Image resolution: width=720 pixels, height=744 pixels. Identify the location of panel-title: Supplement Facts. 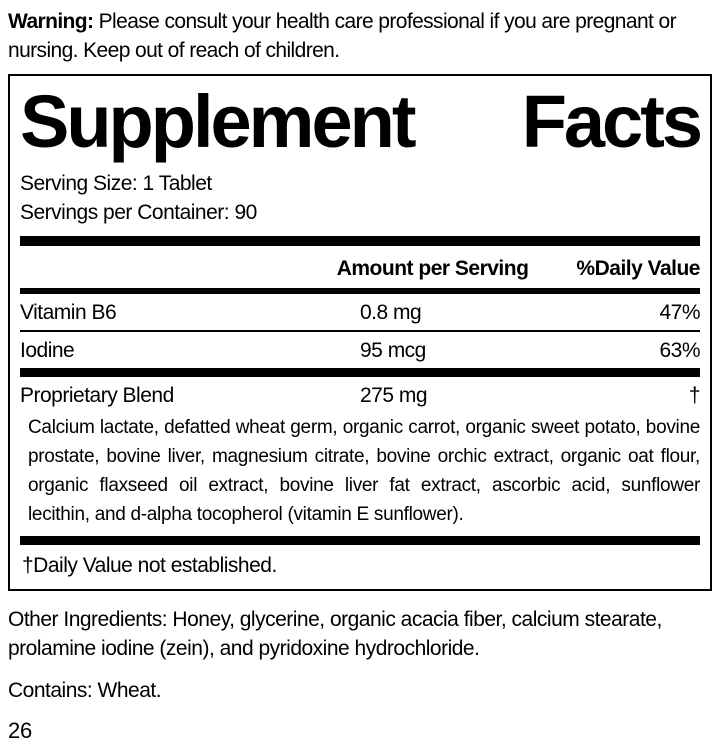
(361, 119).